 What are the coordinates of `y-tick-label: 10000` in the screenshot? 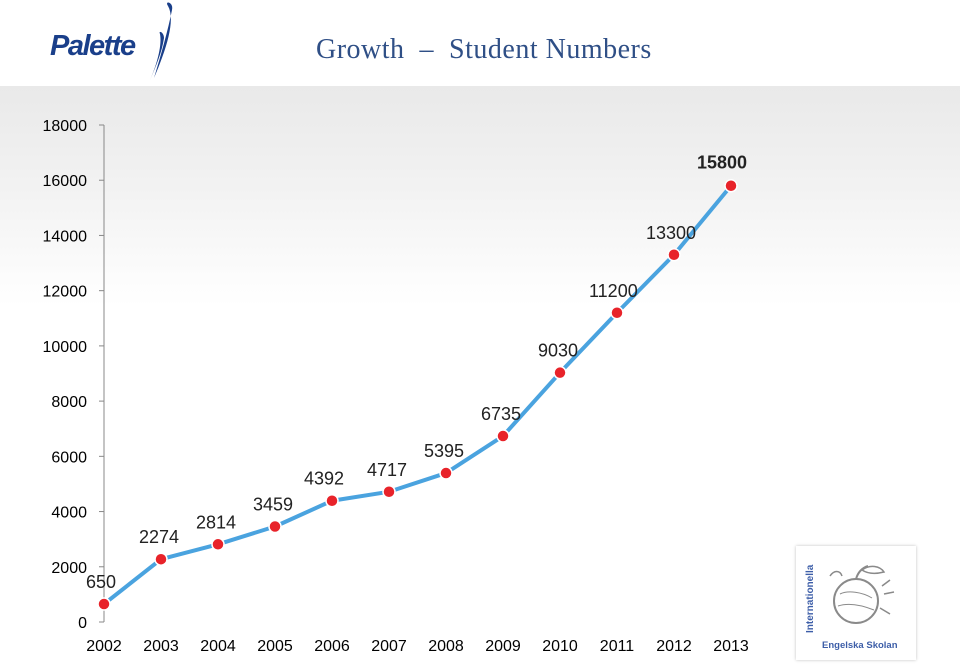 It's located at (65, 347).